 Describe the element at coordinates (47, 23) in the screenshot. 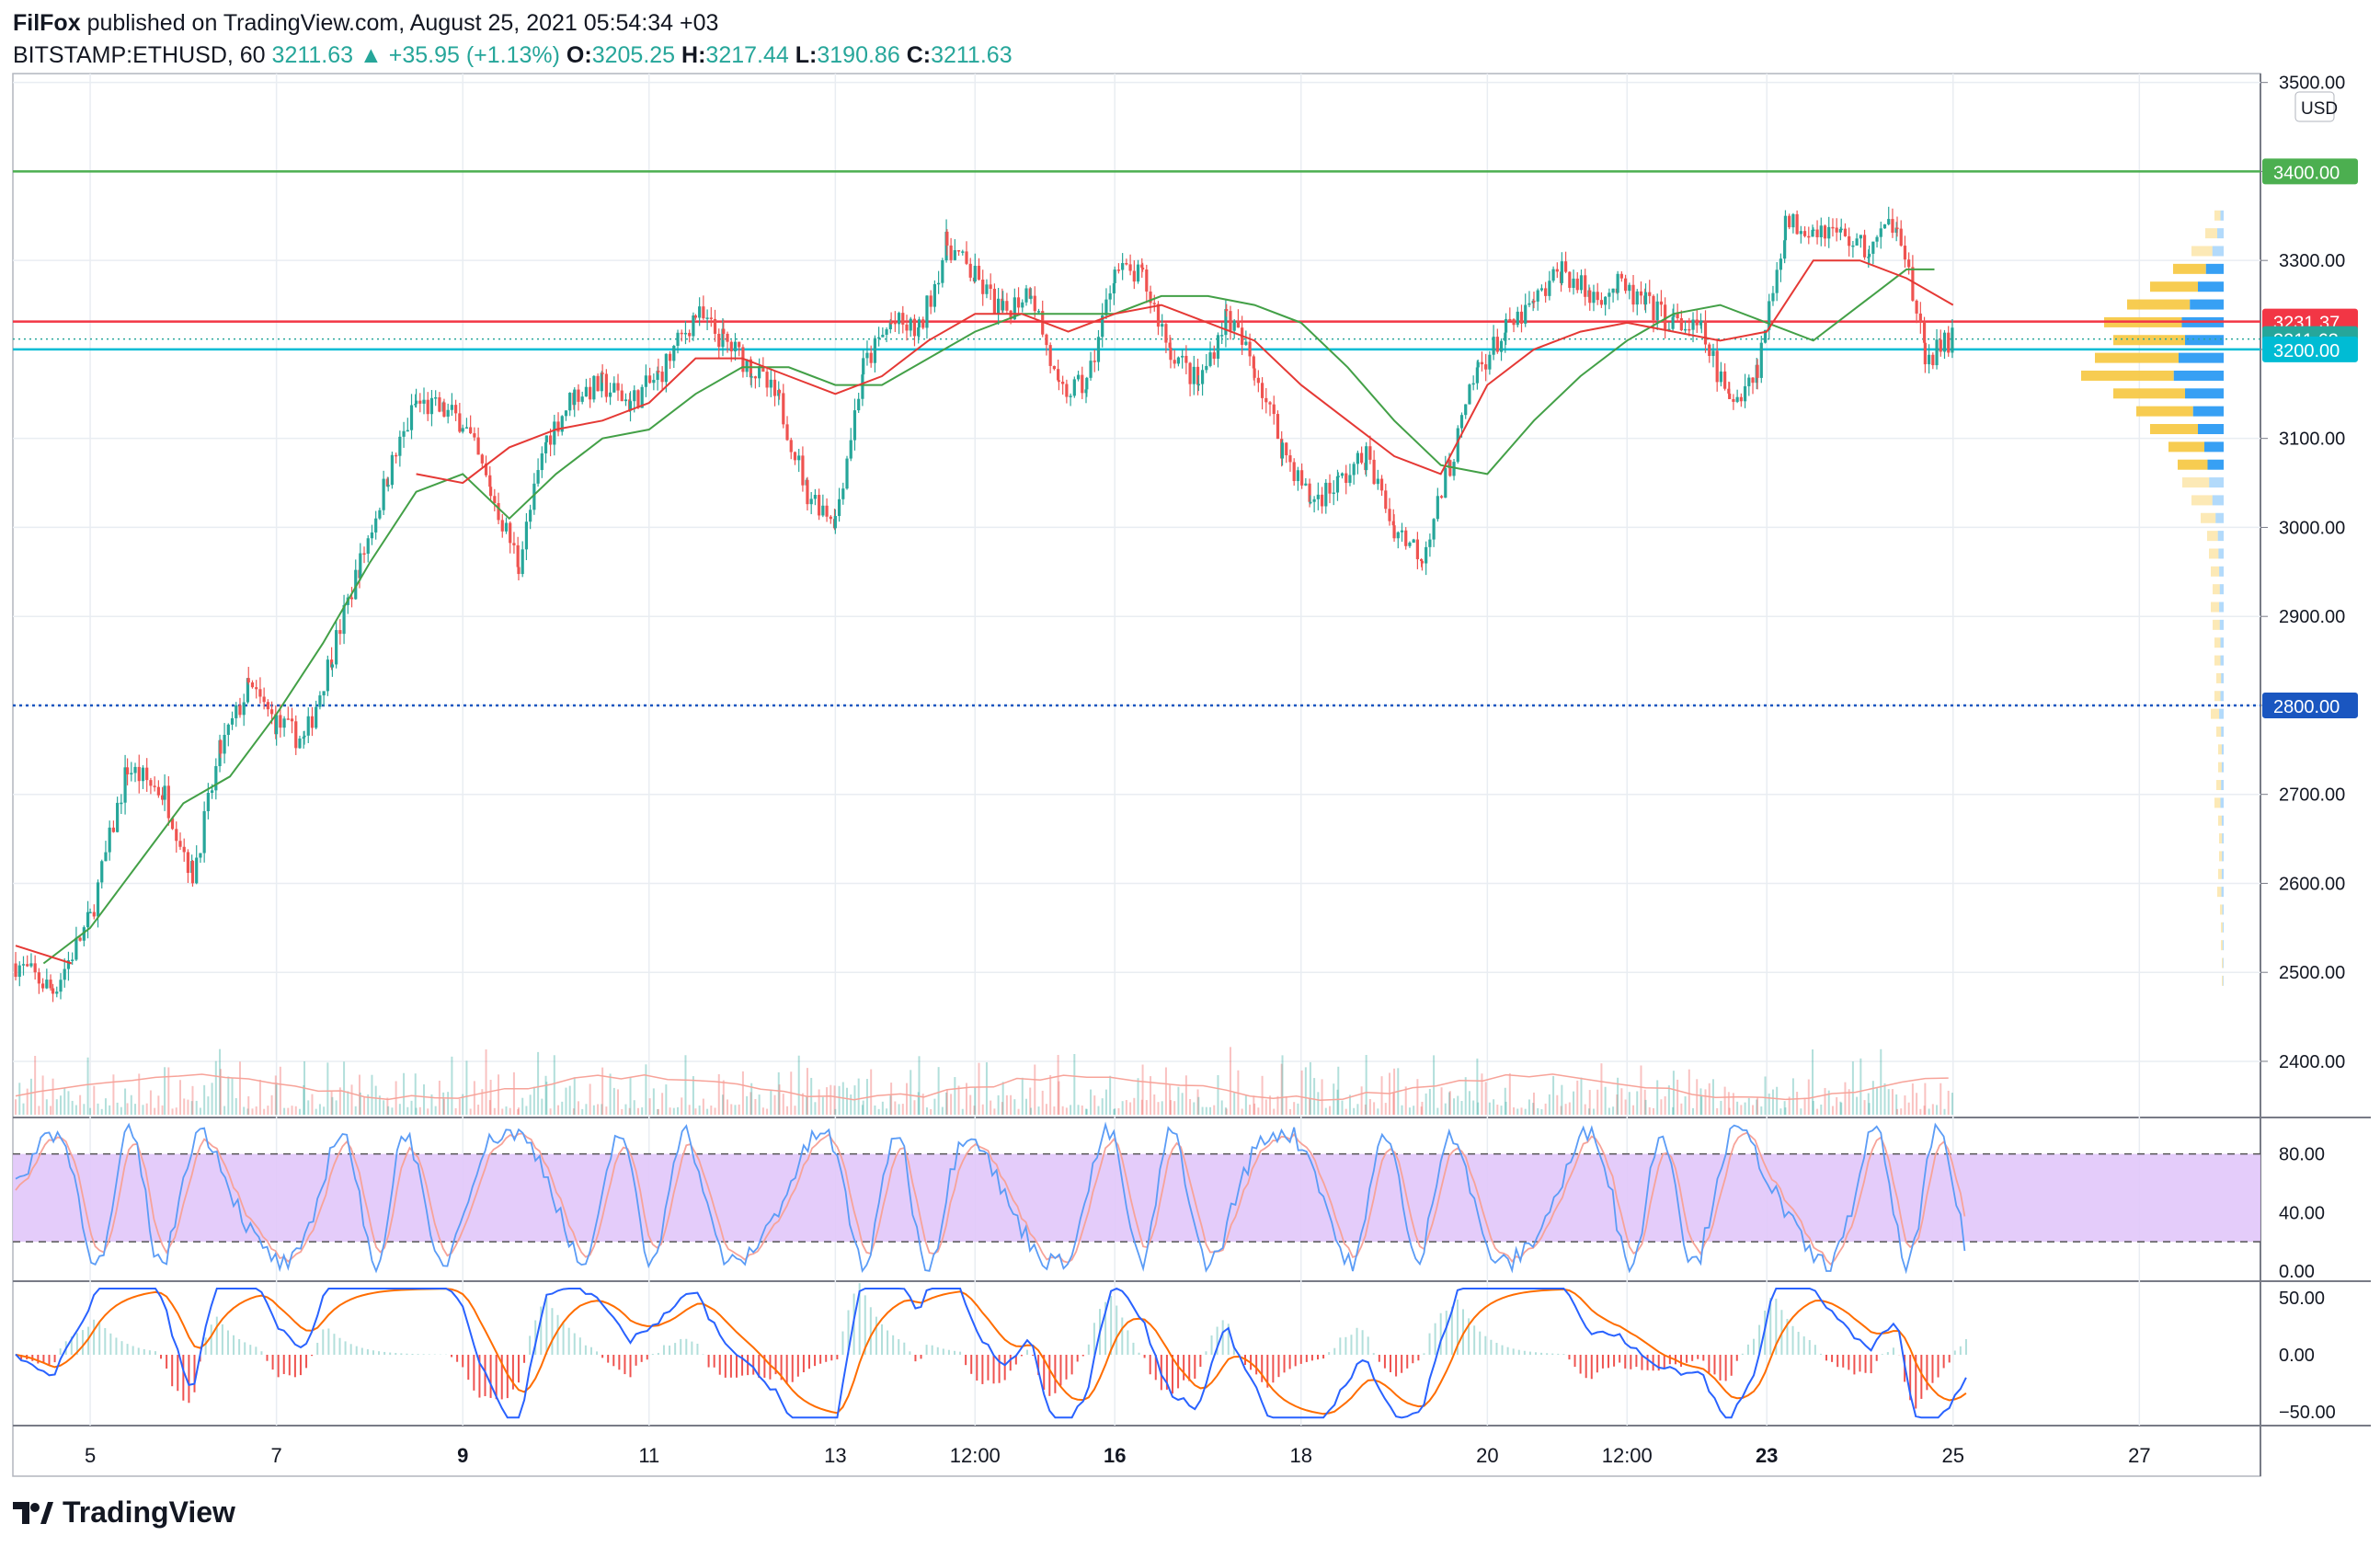

I see `author-name: FilFox` at that location.